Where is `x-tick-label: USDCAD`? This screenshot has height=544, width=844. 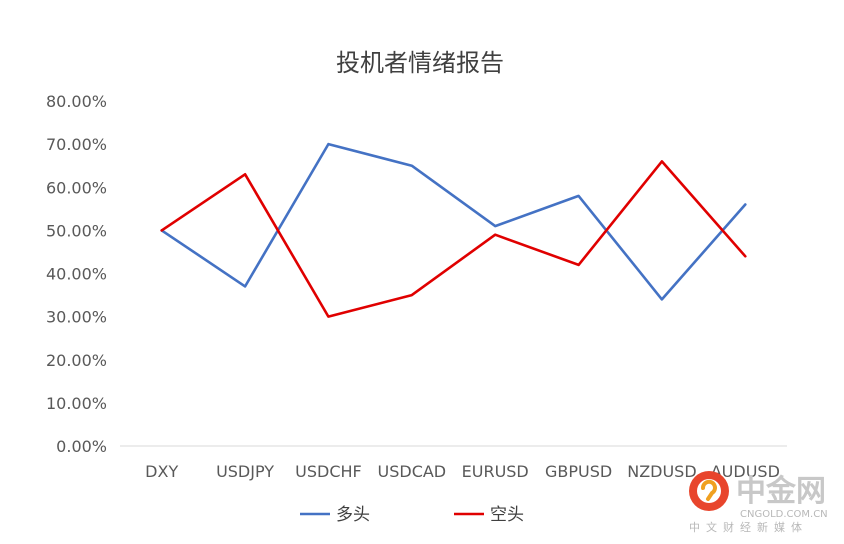
x-tick-label: USDCAD is located at coordinates (412, 471).